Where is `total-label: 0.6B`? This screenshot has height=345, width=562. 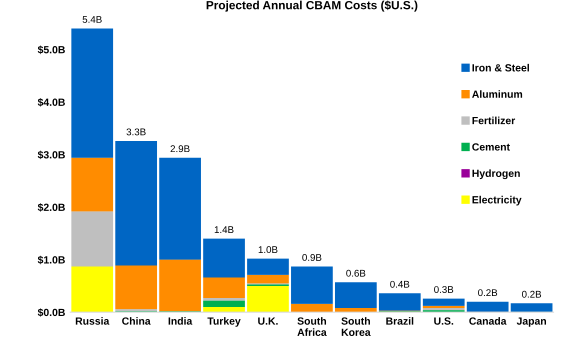 total-label: 0.6B is located at coordinates (356, 273).